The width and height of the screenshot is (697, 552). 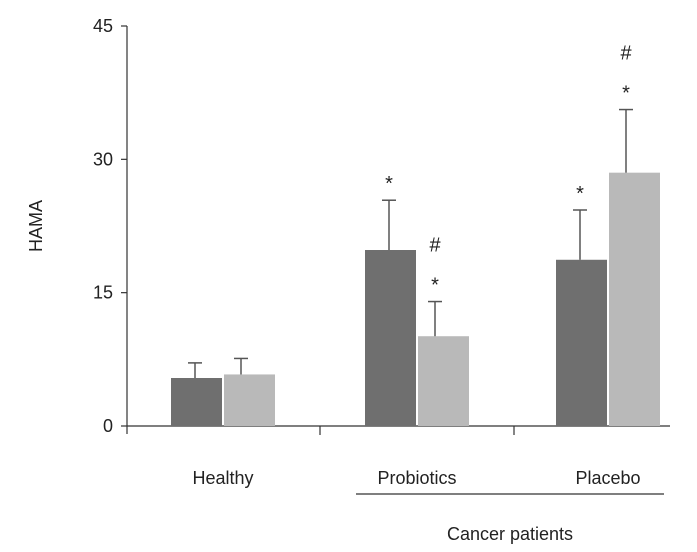 What do you see at coordinates (222, 478) in the screenshot?
I see `category-label-healthy: Healthy` at bounding box center [222, 478].